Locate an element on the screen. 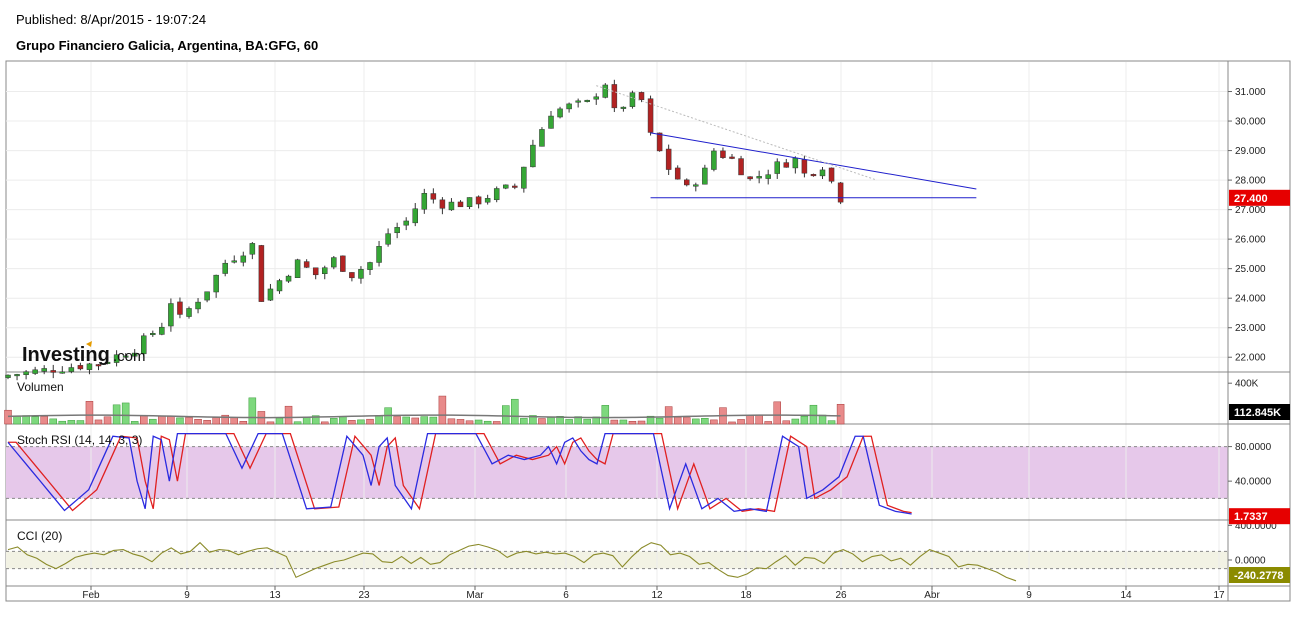 The height and width of the screenshot is (621, 1298). cci-last-badge-text: -240.2778 is located at coordinates (1259, 576).